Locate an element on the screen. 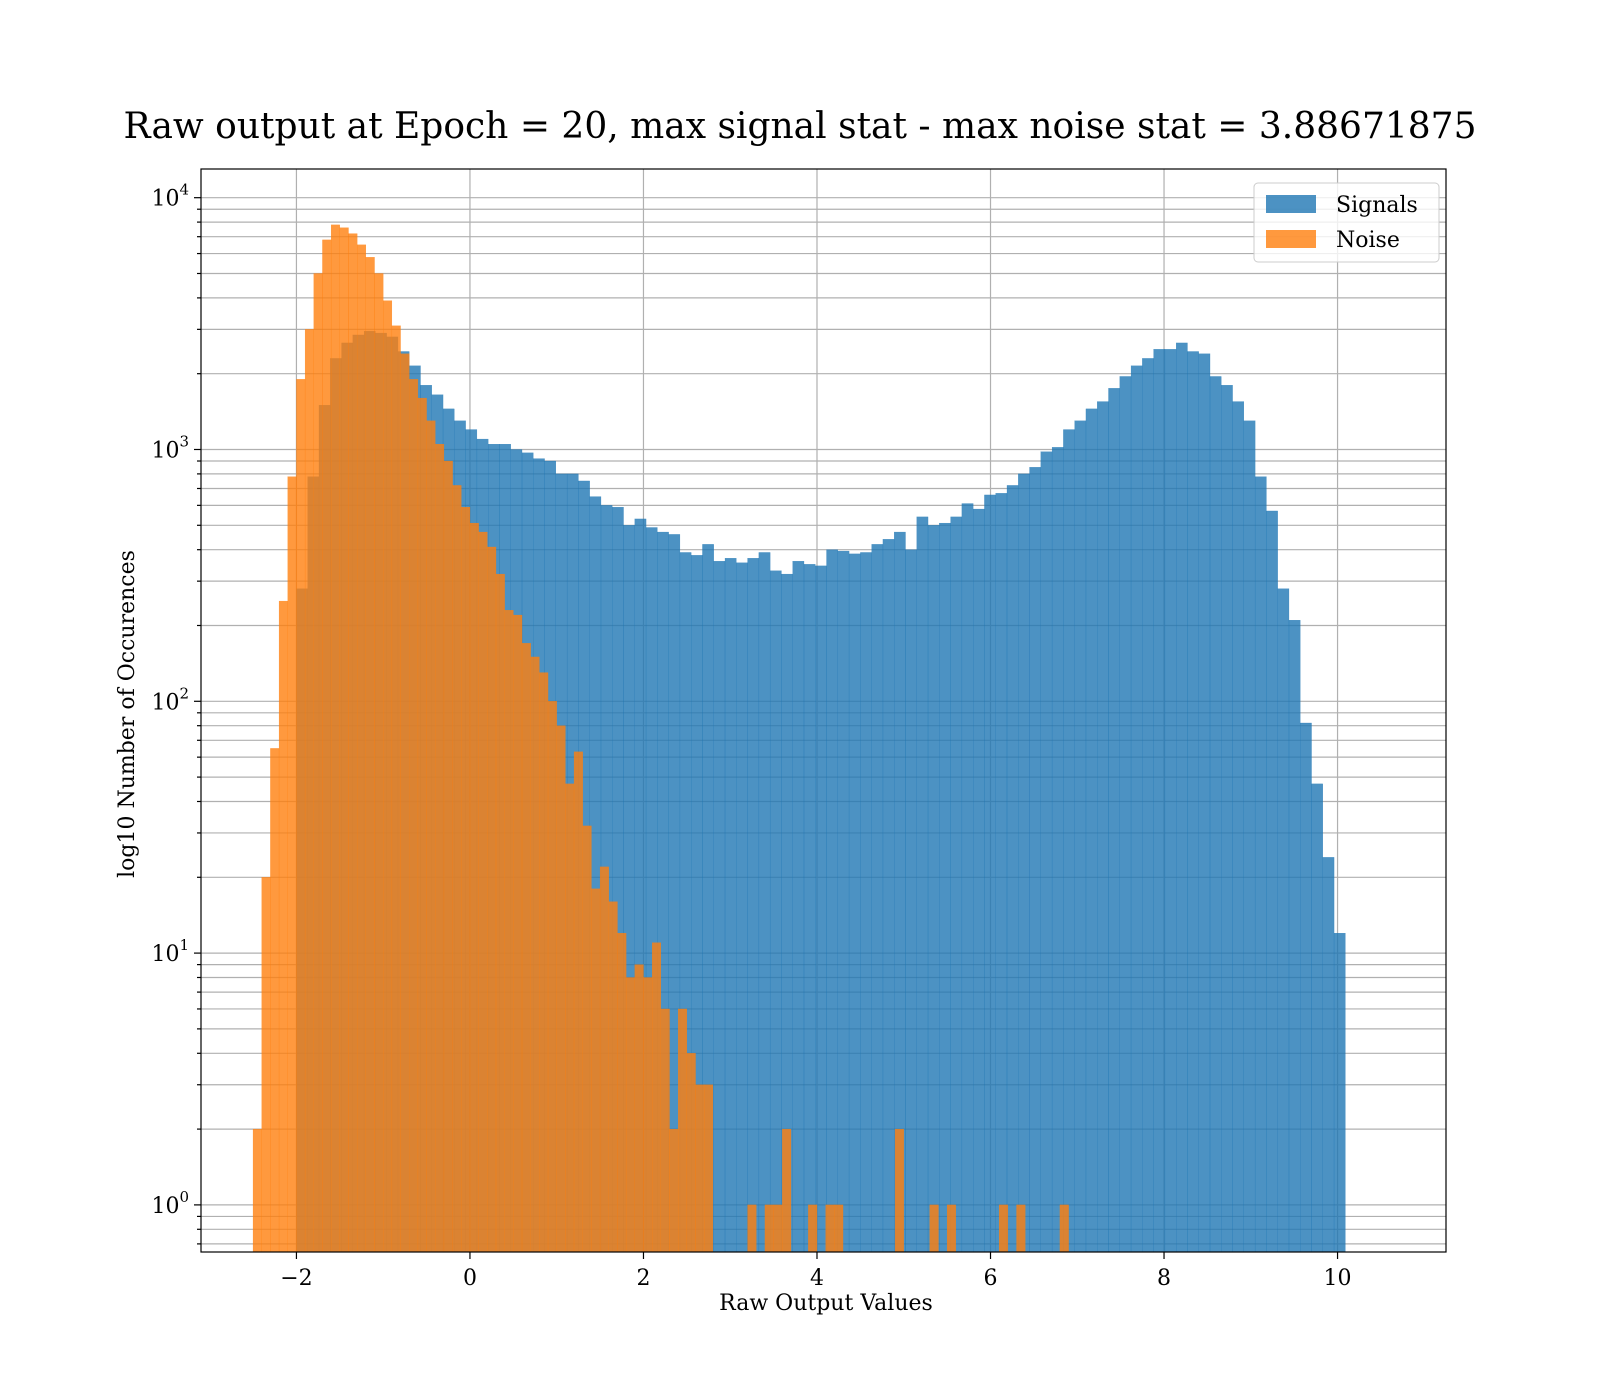  x-tick-label: 0 is located at coordinates (470, 1278).